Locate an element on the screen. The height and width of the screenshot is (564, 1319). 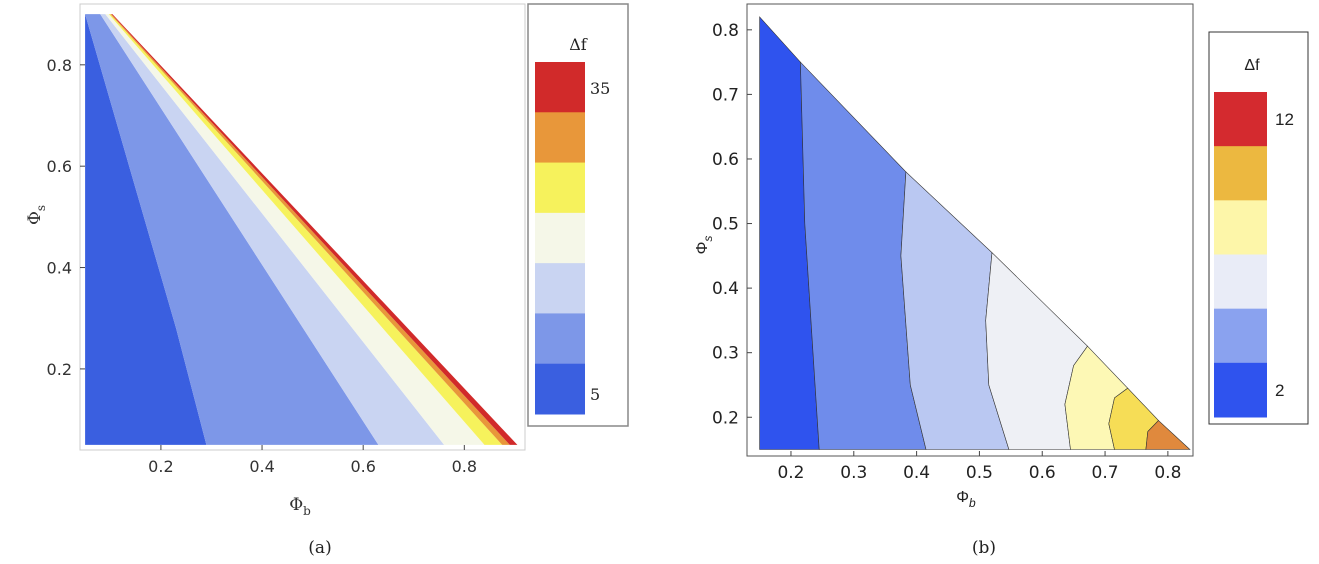
panel-a-y-tick-label: 0.6 is located at coordinates (59, 166).